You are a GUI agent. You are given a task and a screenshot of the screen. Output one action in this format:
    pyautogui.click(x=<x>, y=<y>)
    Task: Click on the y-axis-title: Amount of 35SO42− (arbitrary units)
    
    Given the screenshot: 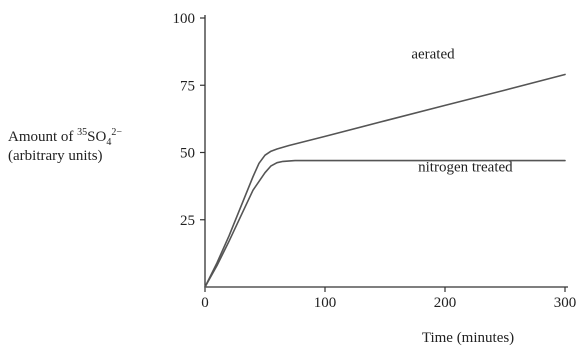 What is the action you would take?
    pyautogui.click(x=93, y=147)
    